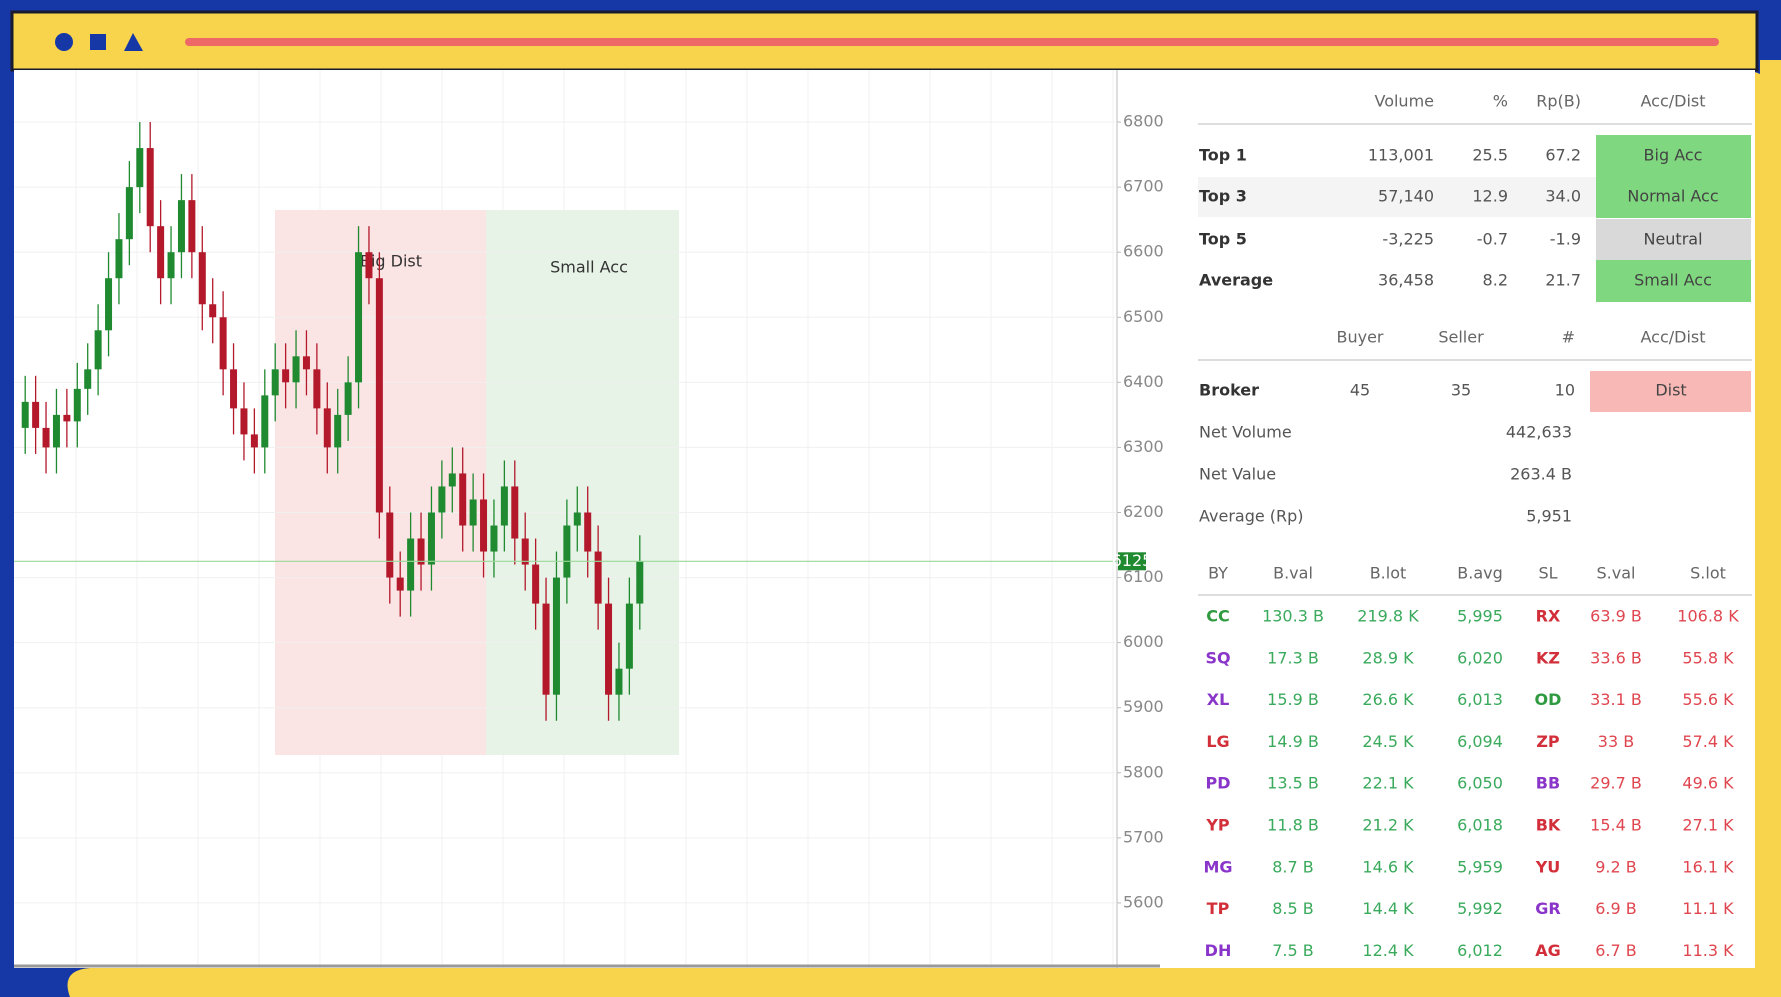  Describe the element at coordinates (1404, 101) in the screenshot. I see `table-header: Volume` at that location.